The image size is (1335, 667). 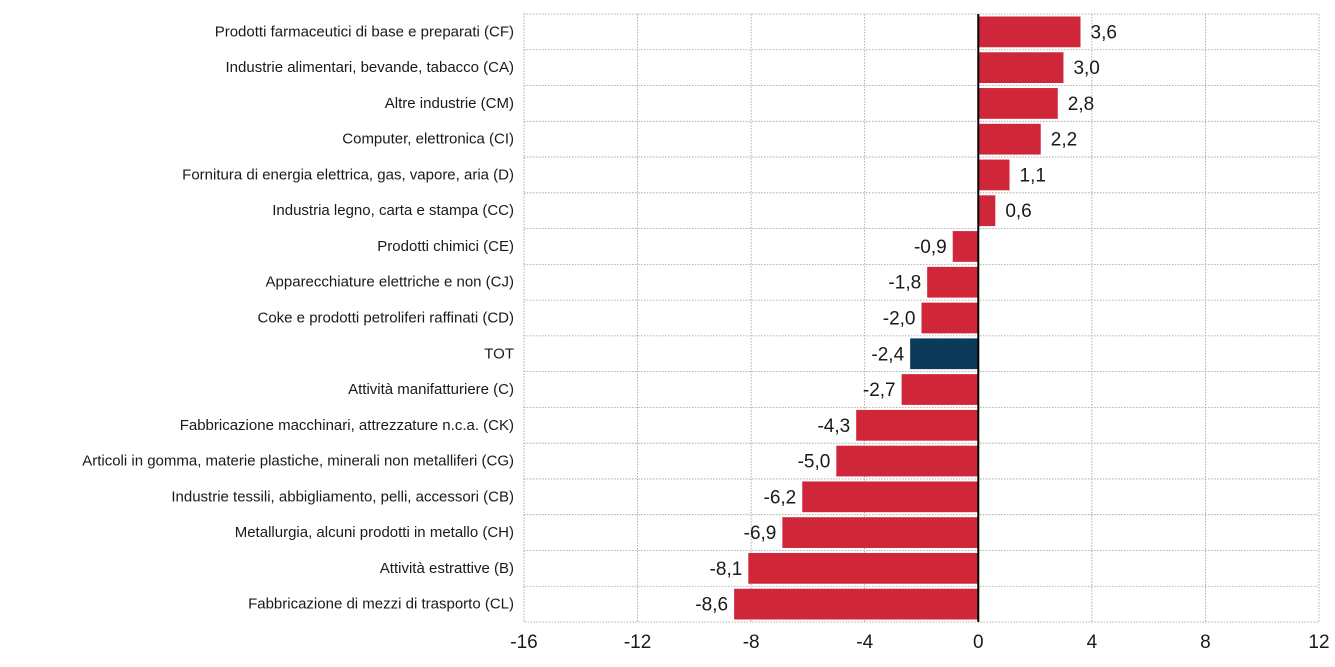 I want to click on value-label: 1,1, so click(x=1033, y=175).